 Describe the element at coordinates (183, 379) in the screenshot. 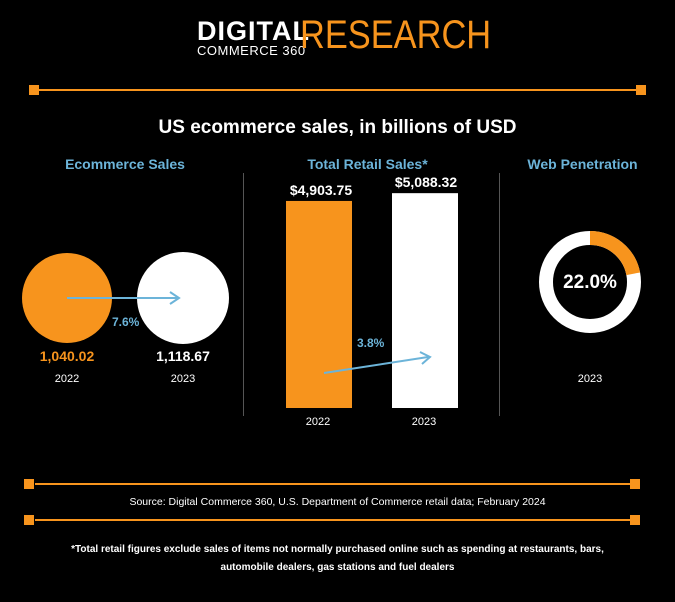

I see `ecommerce-year-2023: 2023` at that location.